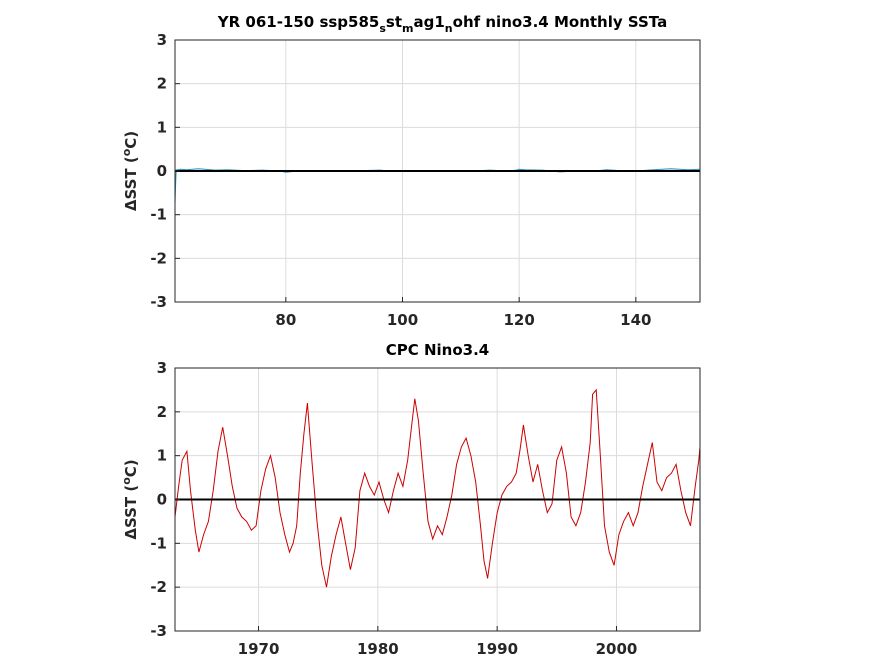 This screenshot has height=656, width=875. Describe the element at coordinates (437, 350) in the screenshot. I see `chart-title: CPC Nino3.4` at that location.